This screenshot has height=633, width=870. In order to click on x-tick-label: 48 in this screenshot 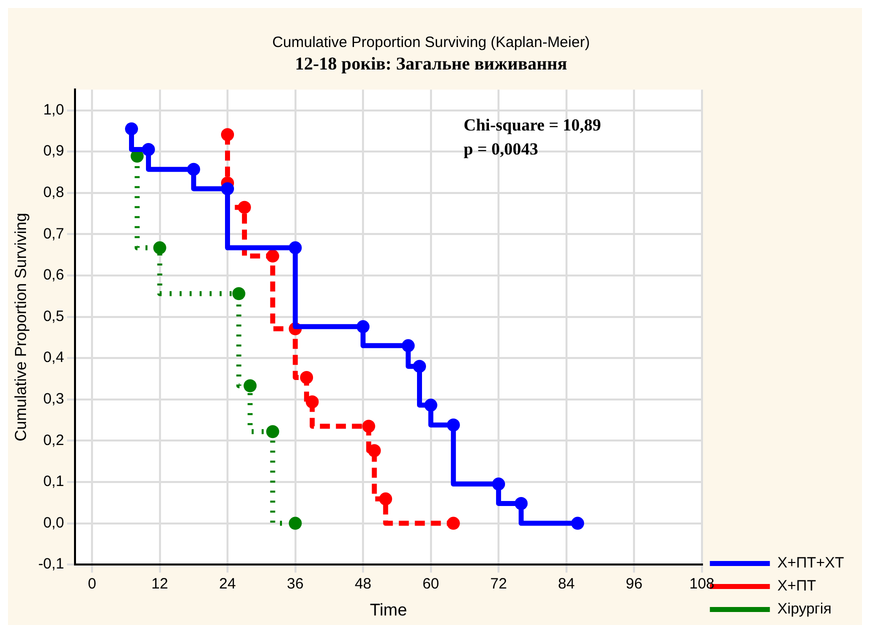, I will do `click(363, 584)`.